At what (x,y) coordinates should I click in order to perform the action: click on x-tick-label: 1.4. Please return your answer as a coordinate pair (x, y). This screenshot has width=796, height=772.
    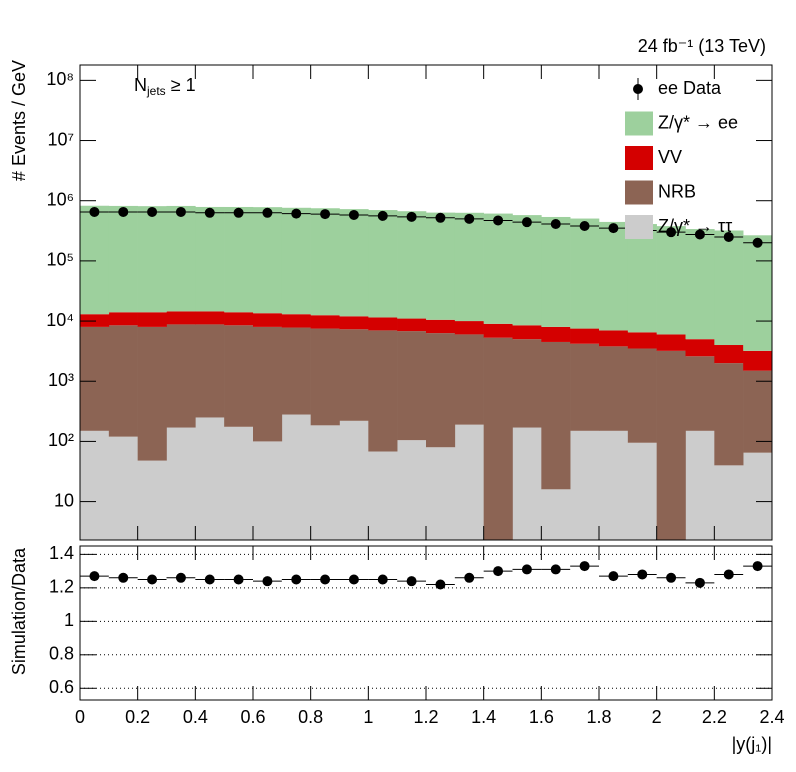
    Looking at the image, I should click on (483, 717).